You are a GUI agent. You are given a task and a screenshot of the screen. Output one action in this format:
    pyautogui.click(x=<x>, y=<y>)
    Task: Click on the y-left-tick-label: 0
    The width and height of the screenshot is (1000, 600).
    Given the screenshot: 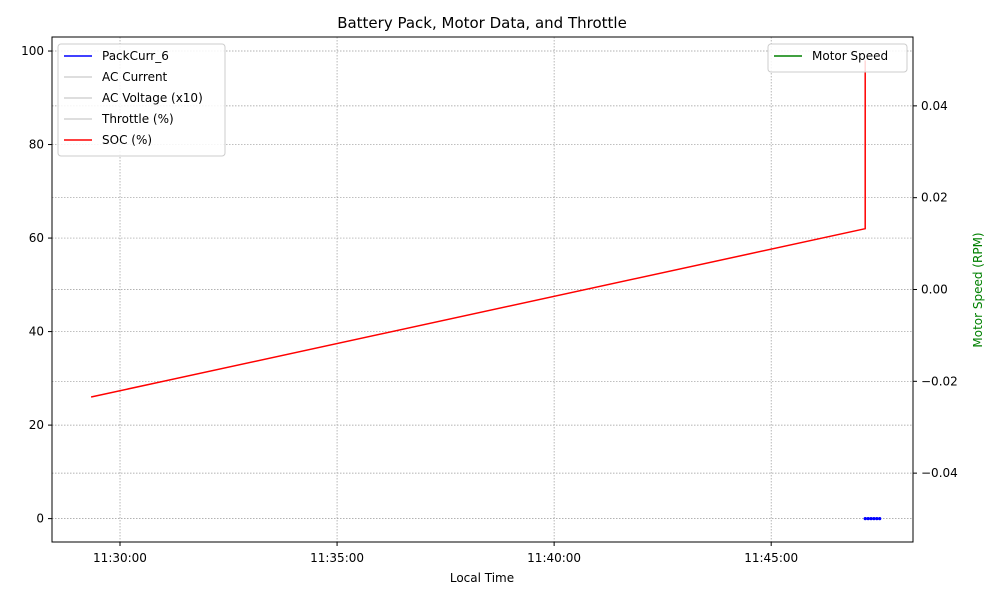 What is the action you would take?
    pyautogui.click(x=40, y=519)
    